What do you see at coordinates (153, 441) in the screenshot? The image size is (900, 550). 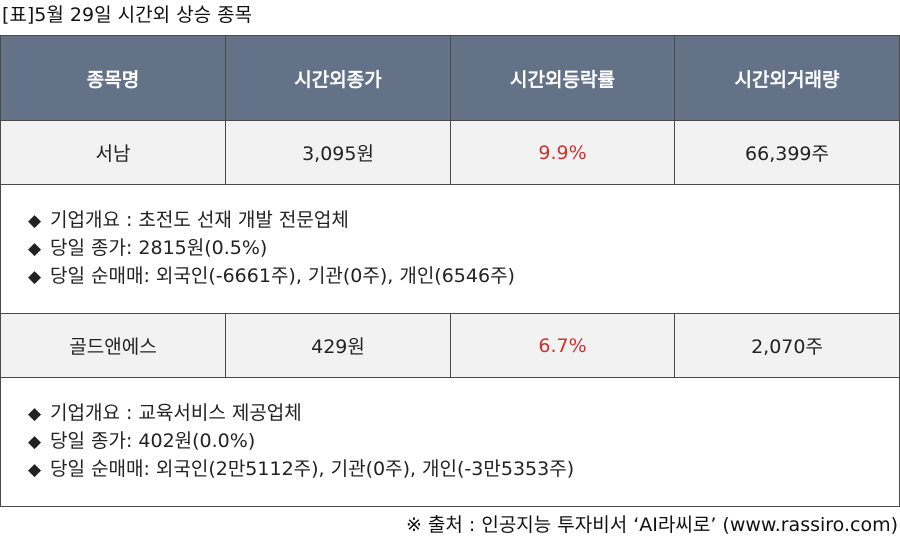 I see `info-text: 당일 종가: 402원(0.0%)` at bounding box center [153, 441].